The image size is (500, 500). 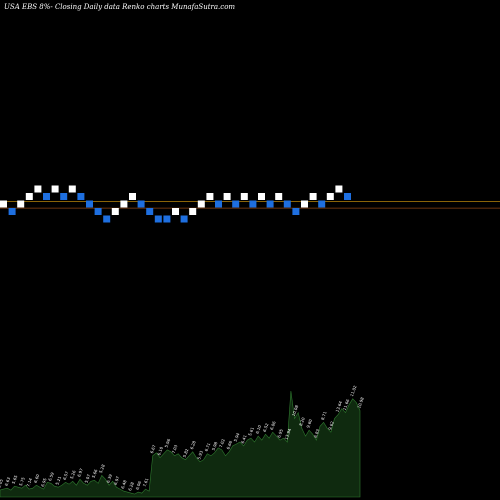 What do you see at coordinates (73, 474) in the screenshot?
I see `volume-data-label: 5.26` at bounding box center [73, 474].